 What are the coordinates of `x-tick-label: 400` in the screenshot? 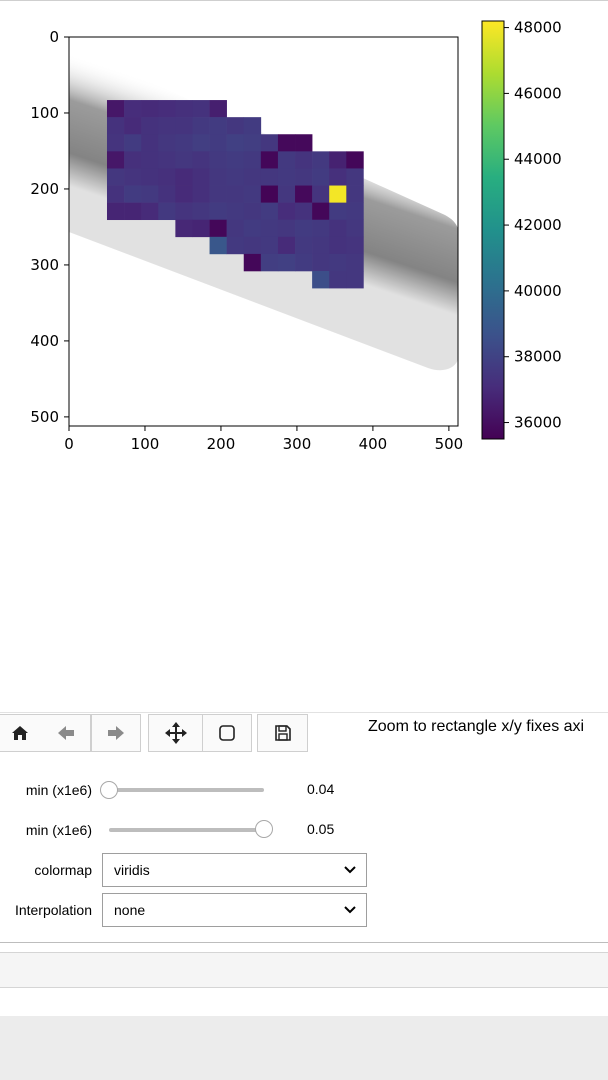 It's located at (373, 444).